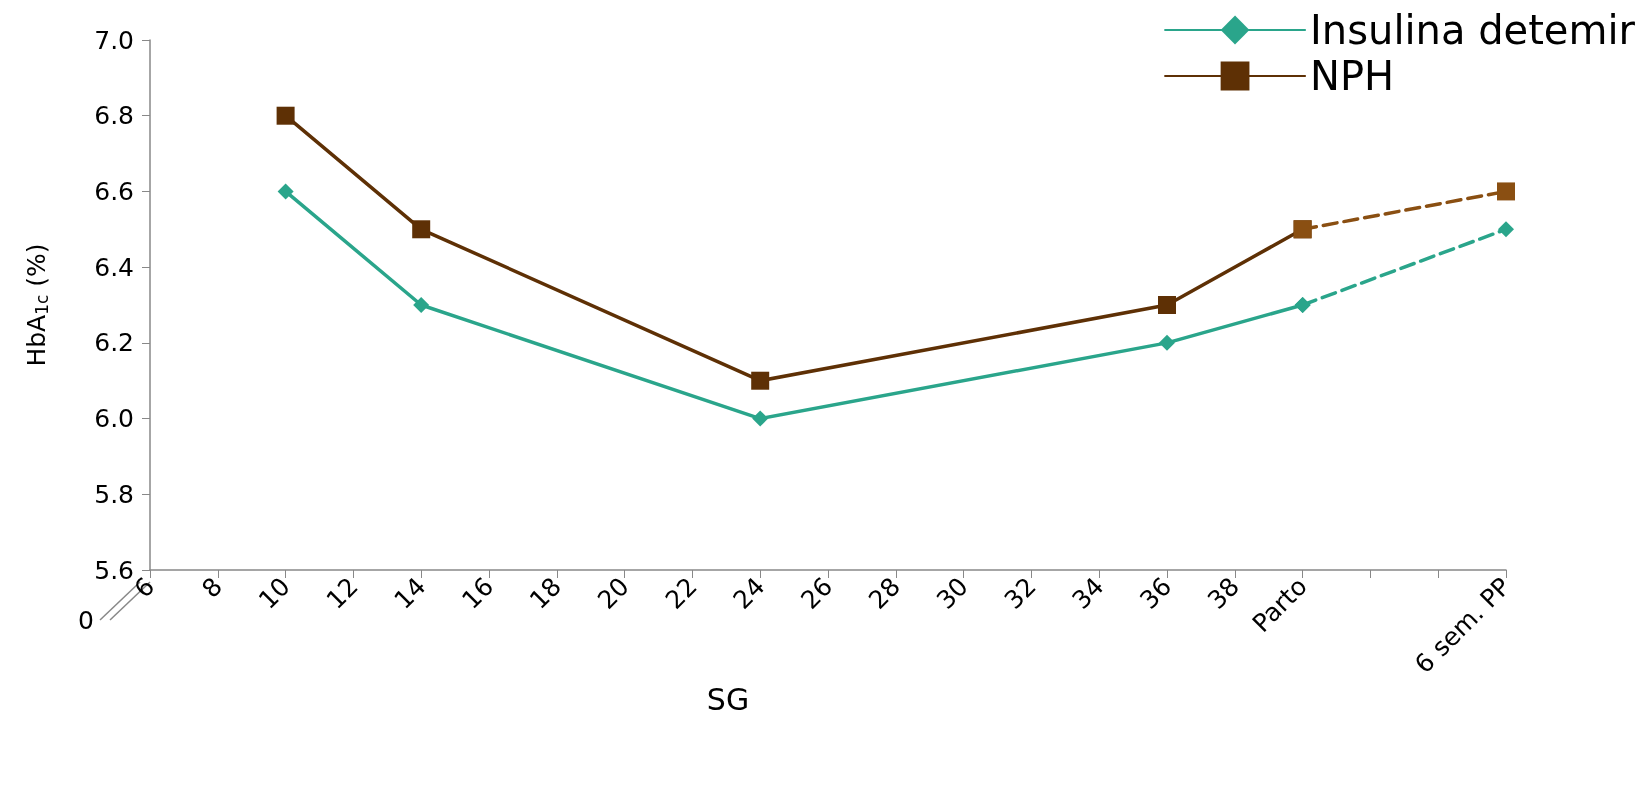 This screenshot has height=789, width=1648. Describe the element at coordinates (114, 40) in the screenshot. I see `y-tick-label: 7.0` at that location.